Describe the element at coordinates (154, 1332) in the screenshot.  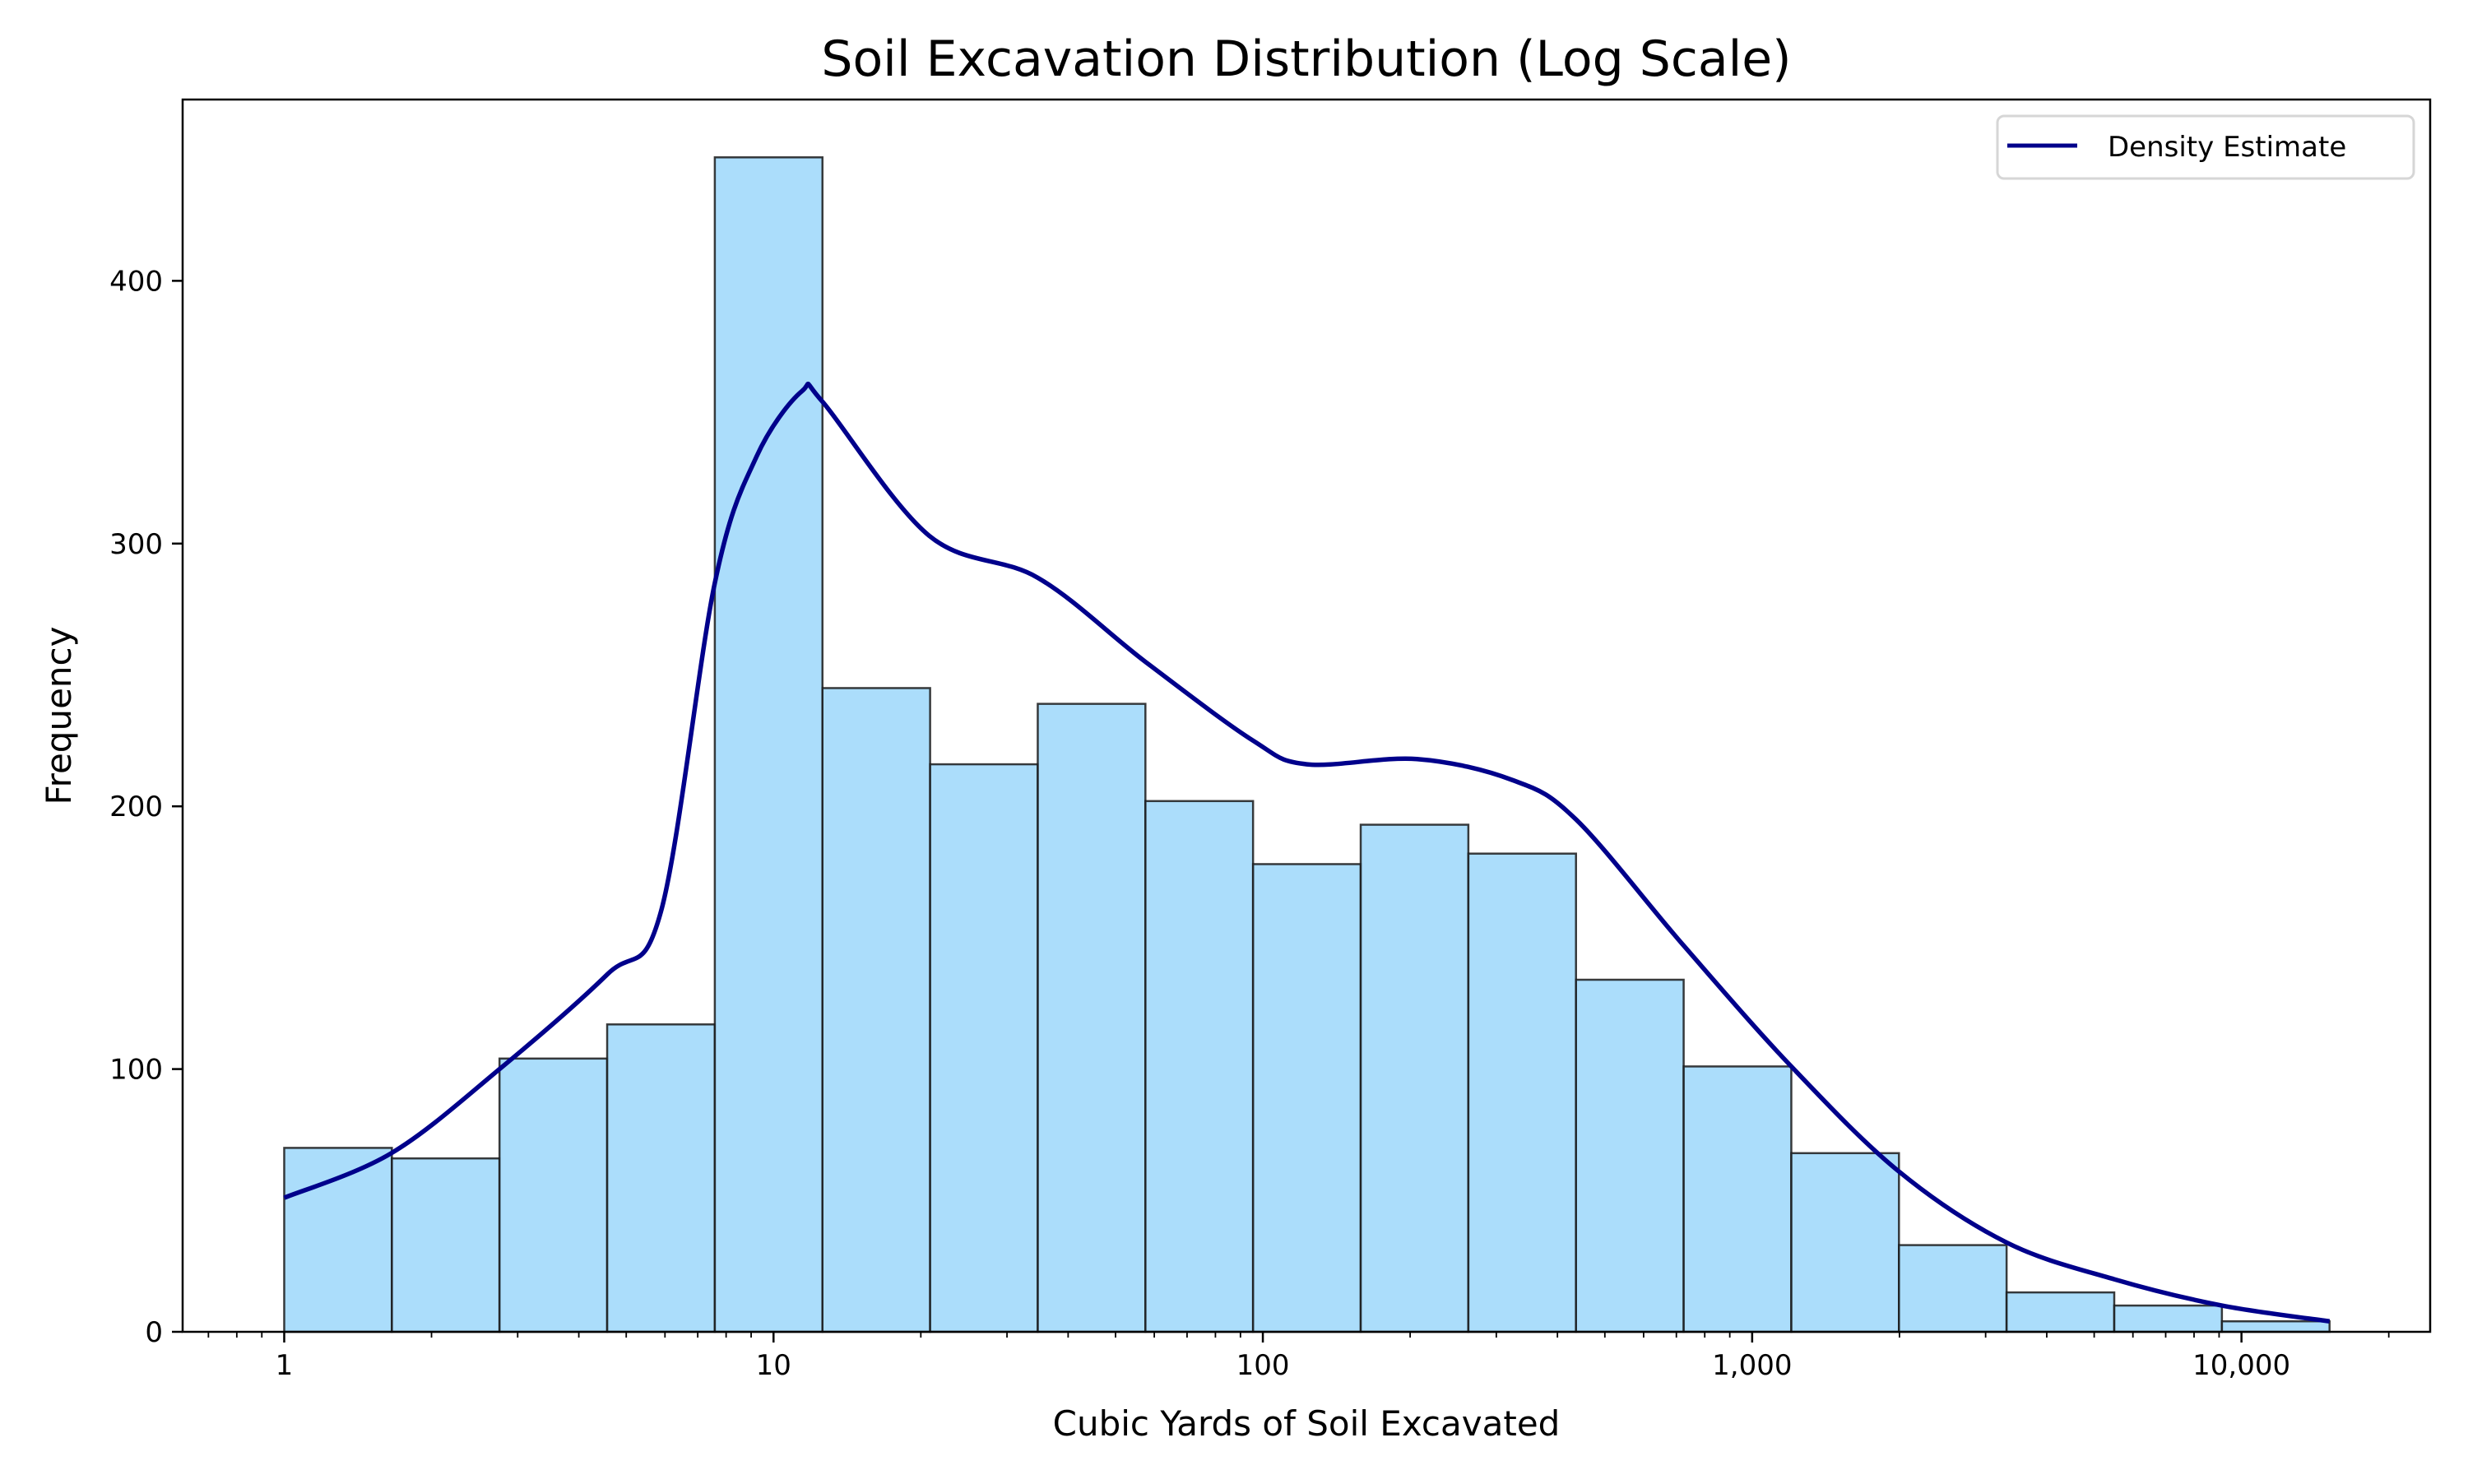
I see `y-tick-label: 0` at that location.